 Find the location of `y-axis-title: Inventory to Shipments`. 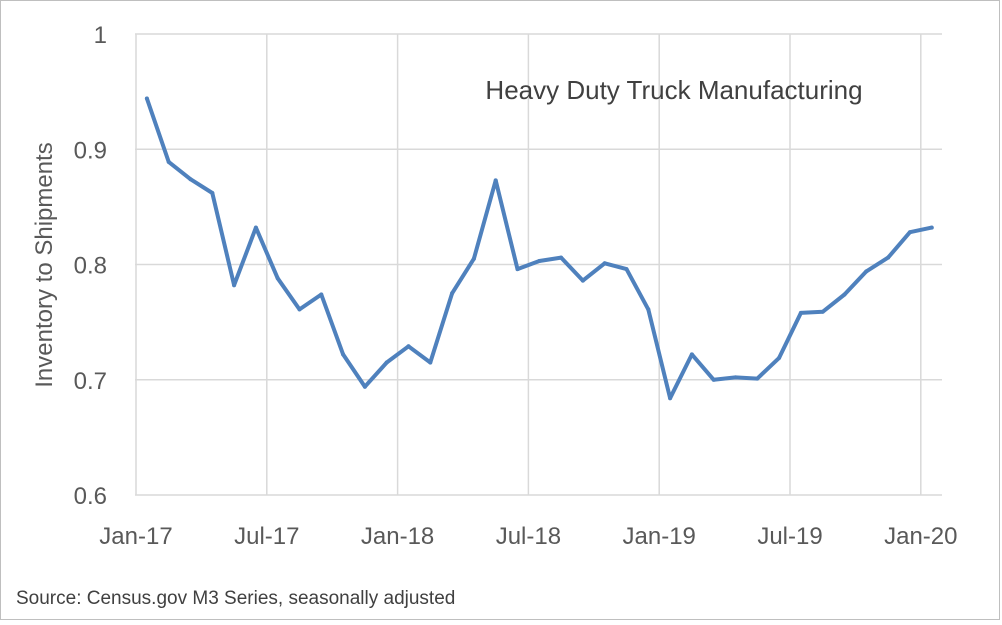

y-axis-title: Inventory to Shipments is located at coordinates (44, 264).